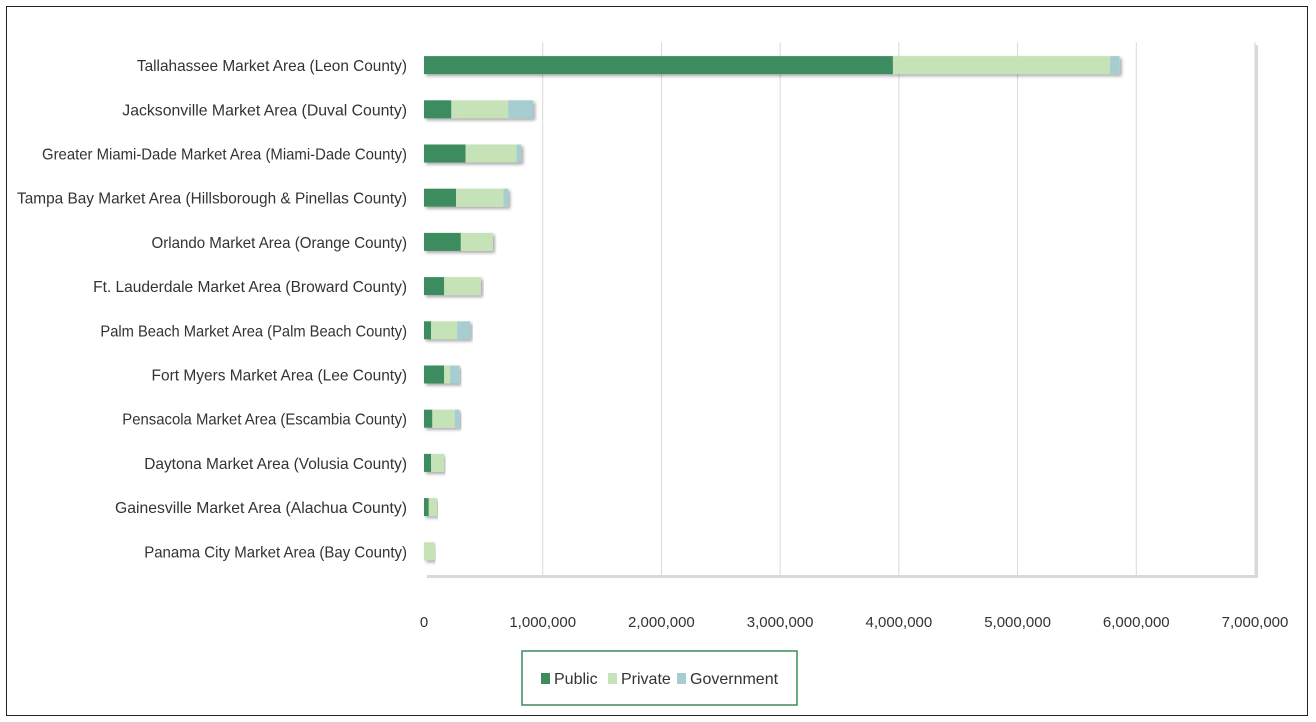 The width and height of the screenshot is (1316, 722). I want to click on tick-label: 4,000,000, so click(898, 622).